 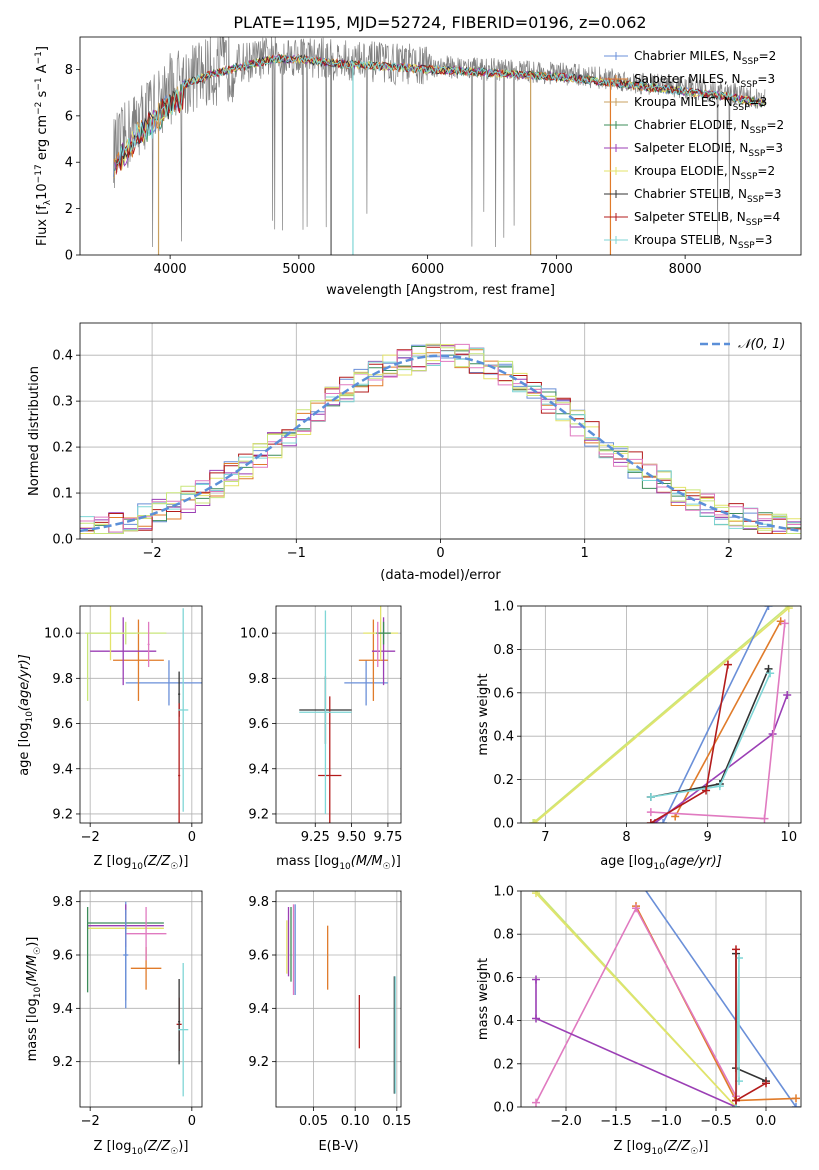 I want to click on x-tick-label: 10, so click(x=789, y=837).